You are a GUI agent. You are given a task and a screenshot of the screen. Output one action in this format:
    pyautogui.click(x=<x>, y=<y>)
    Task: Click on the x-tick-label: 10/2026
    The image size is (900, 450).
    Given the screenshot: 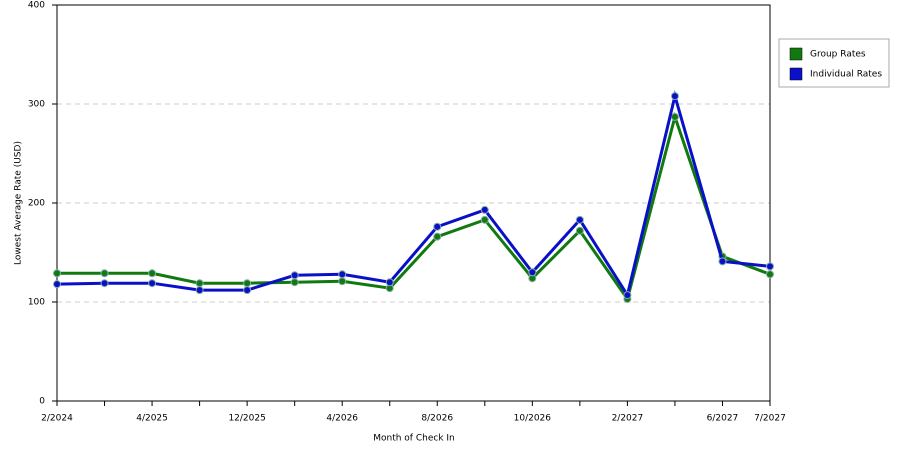 What is the action you would take?
    pyautogui.click(x=533, y=419)
    